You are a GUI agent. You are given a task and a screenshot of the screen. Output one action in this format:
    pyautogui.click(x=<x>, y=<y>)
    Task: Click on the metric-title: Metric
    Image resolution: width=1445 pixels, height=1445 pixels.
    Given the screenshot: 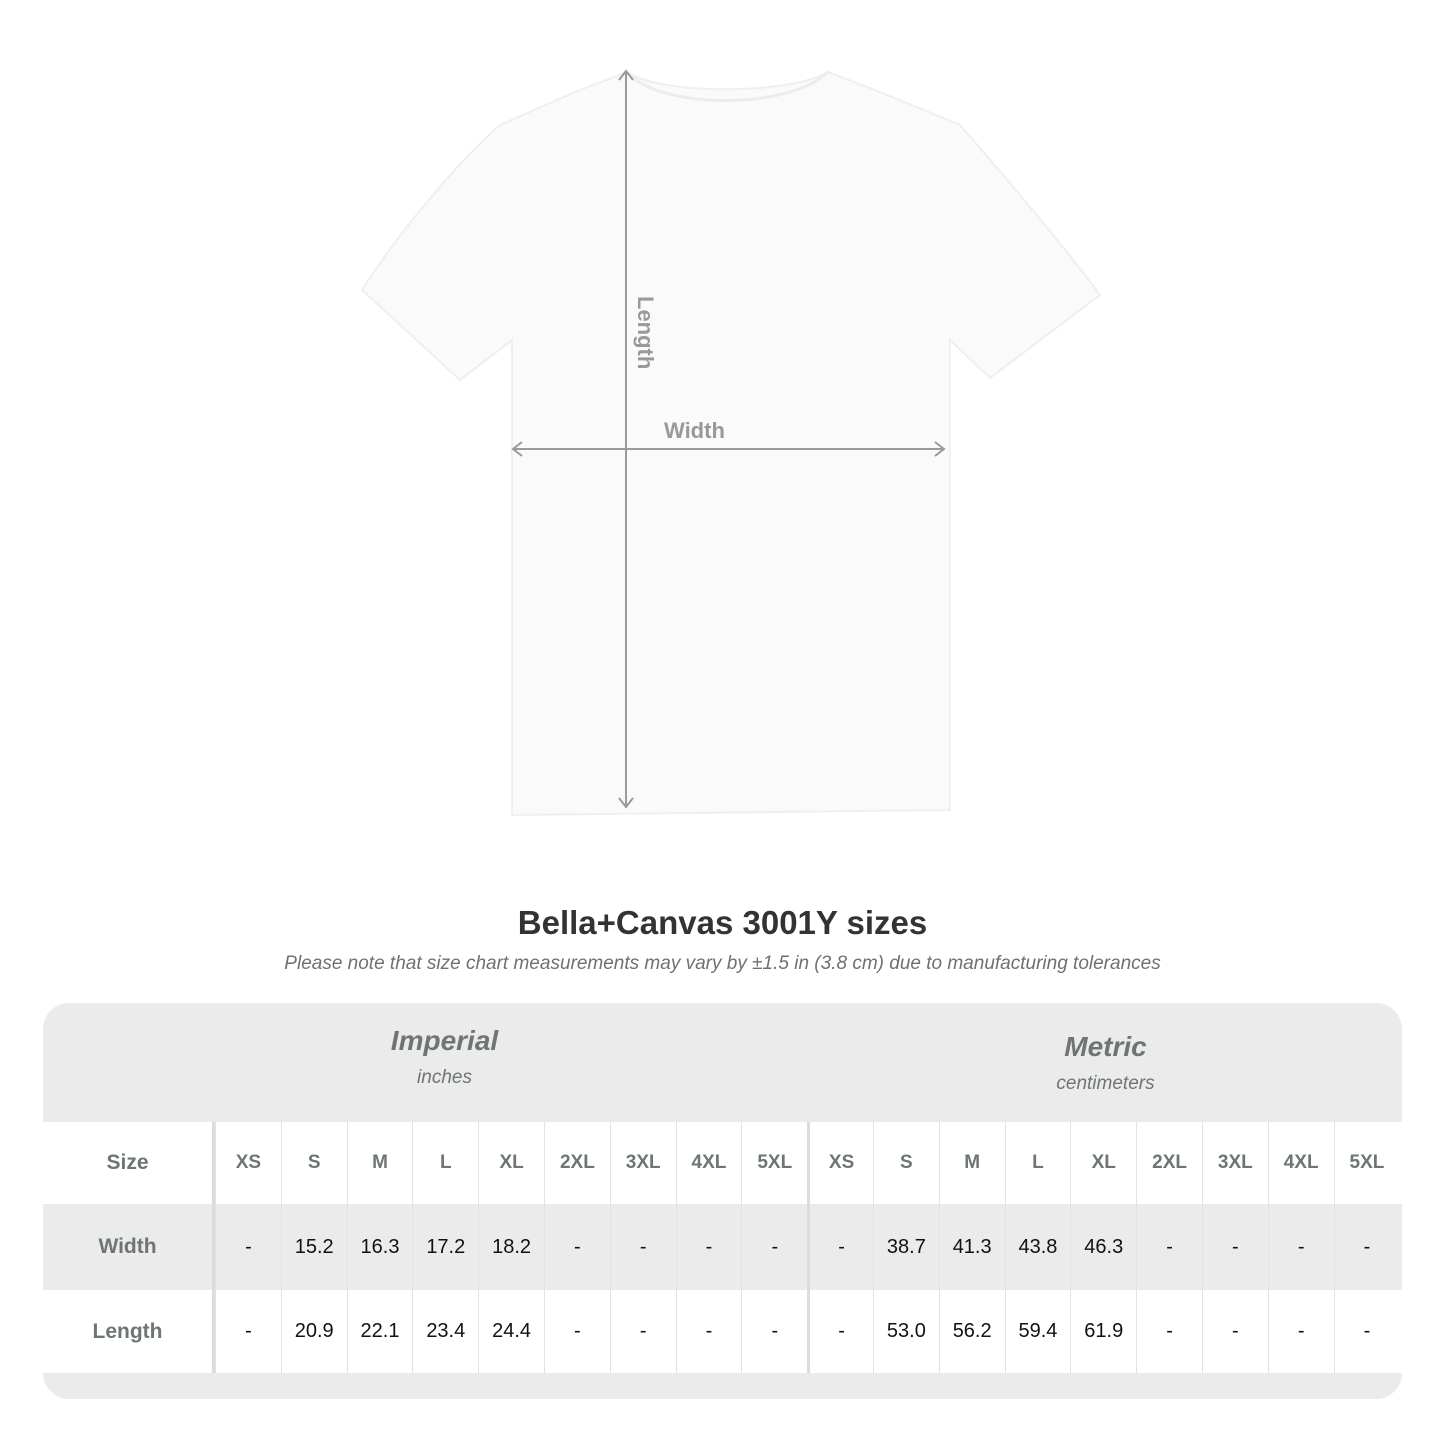 What is the action you would take?
    pyautogui.click(x=1105, y=1046)
    